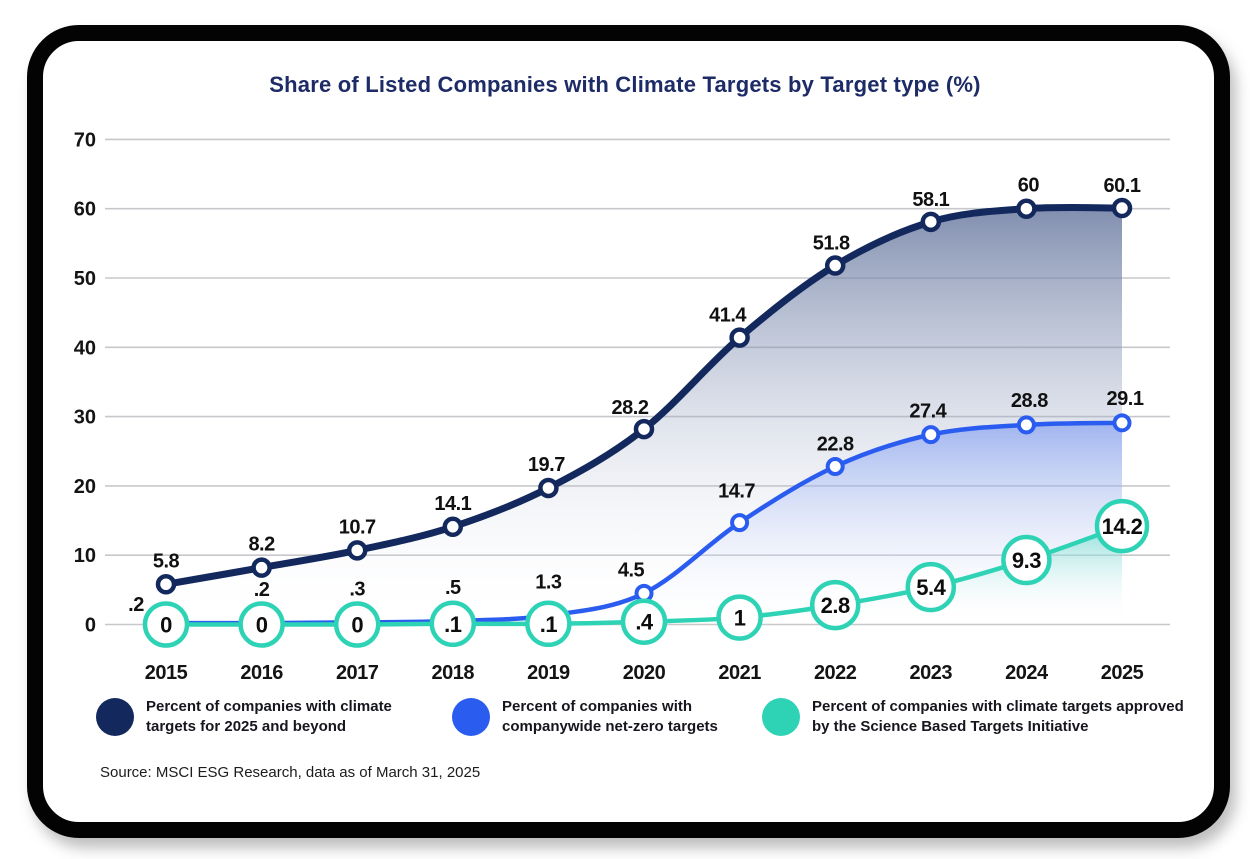  I want to click on data-label: 60, so click(1029, 186).